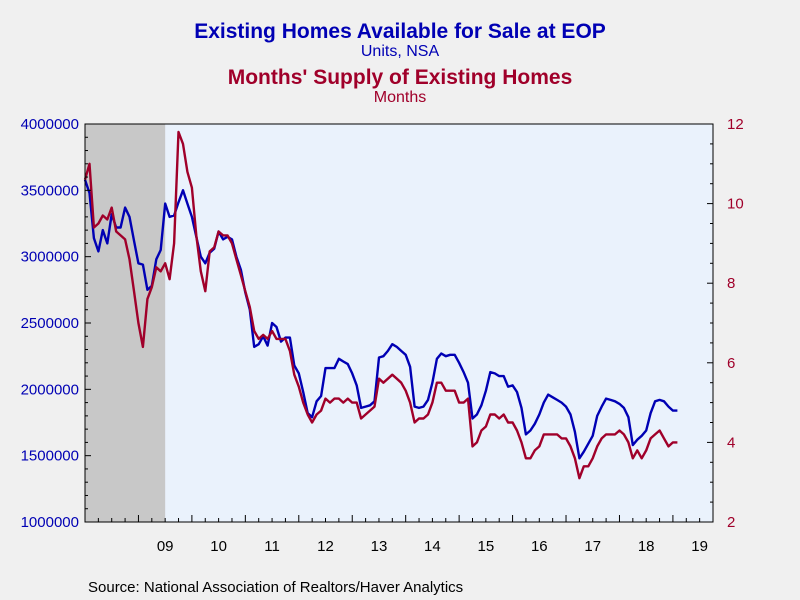 Image resolution: width=800 pixels, height=600 pixels. Describe the element at coordinates (731, 522) in the screenshot. I see `right-tick-label: 2` at that location.